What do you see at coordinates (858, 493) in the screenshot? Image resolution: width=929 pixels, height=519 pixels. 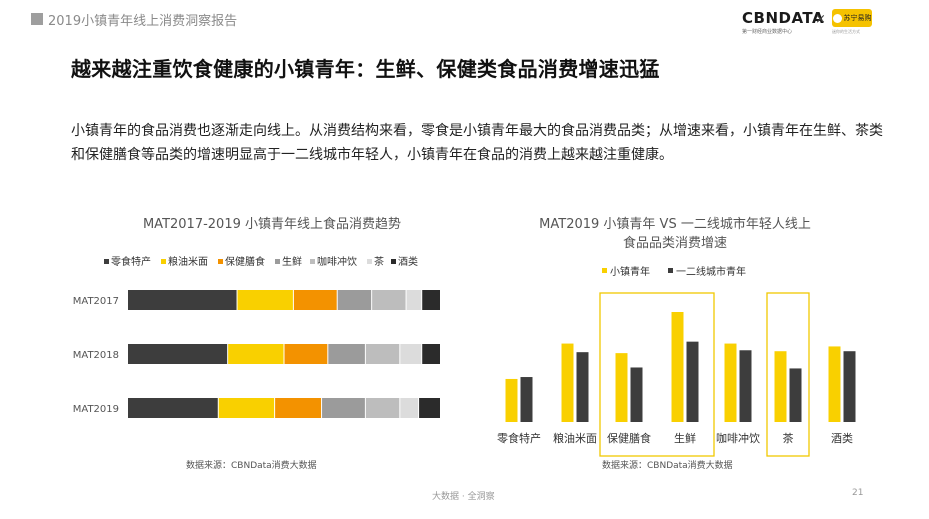 I see `page-number: 21` at bounding box center [858, 493].